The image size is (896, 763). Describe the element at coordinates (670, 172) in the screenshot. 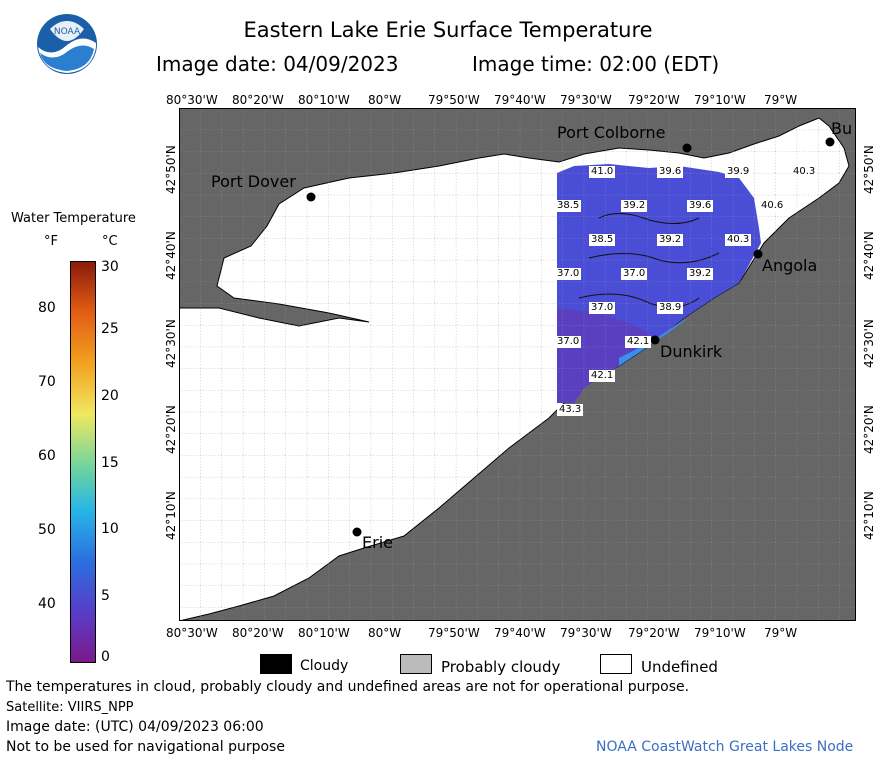

I see `temp-label-t2: 39.6` at that location.